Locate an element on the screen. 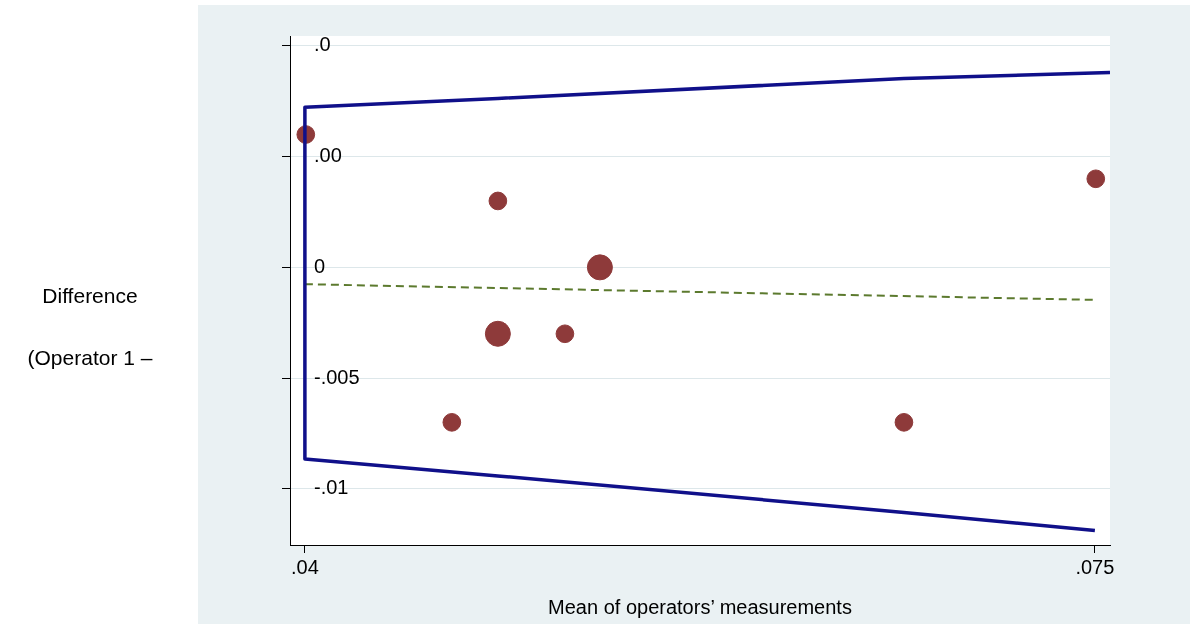  x-tick-label: .075 is located at coordinates (1095, 566).